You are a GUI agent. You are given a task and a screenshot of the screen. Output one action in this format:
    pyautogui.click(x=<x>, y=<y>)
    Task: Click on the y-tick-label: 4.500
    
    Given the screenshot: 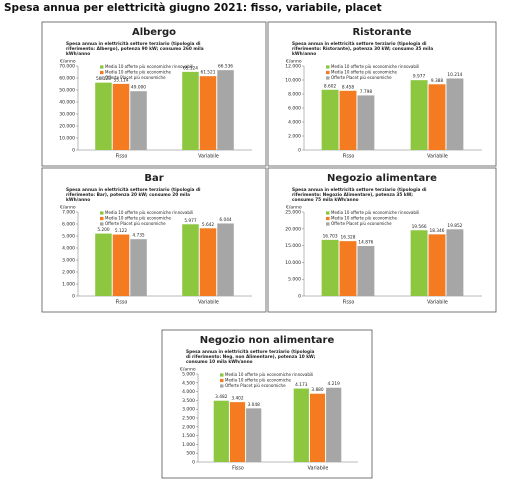 What is the action you would take?
    pyautogui.click(x=188, y=383)
    